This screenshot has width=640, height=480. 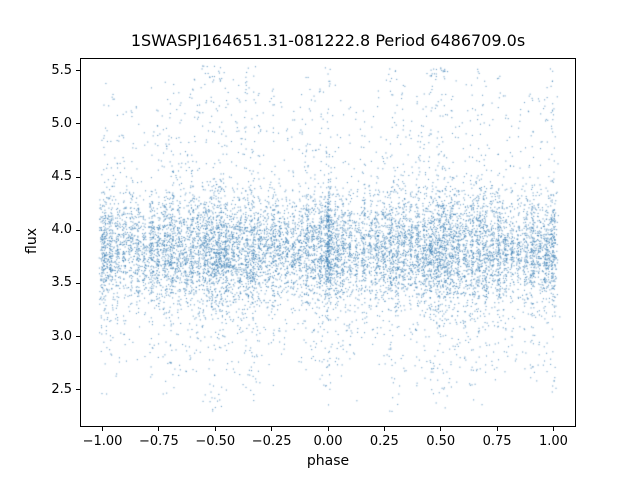 I want to click on x-tick-label: 0.00, so click(x=328, y=441).